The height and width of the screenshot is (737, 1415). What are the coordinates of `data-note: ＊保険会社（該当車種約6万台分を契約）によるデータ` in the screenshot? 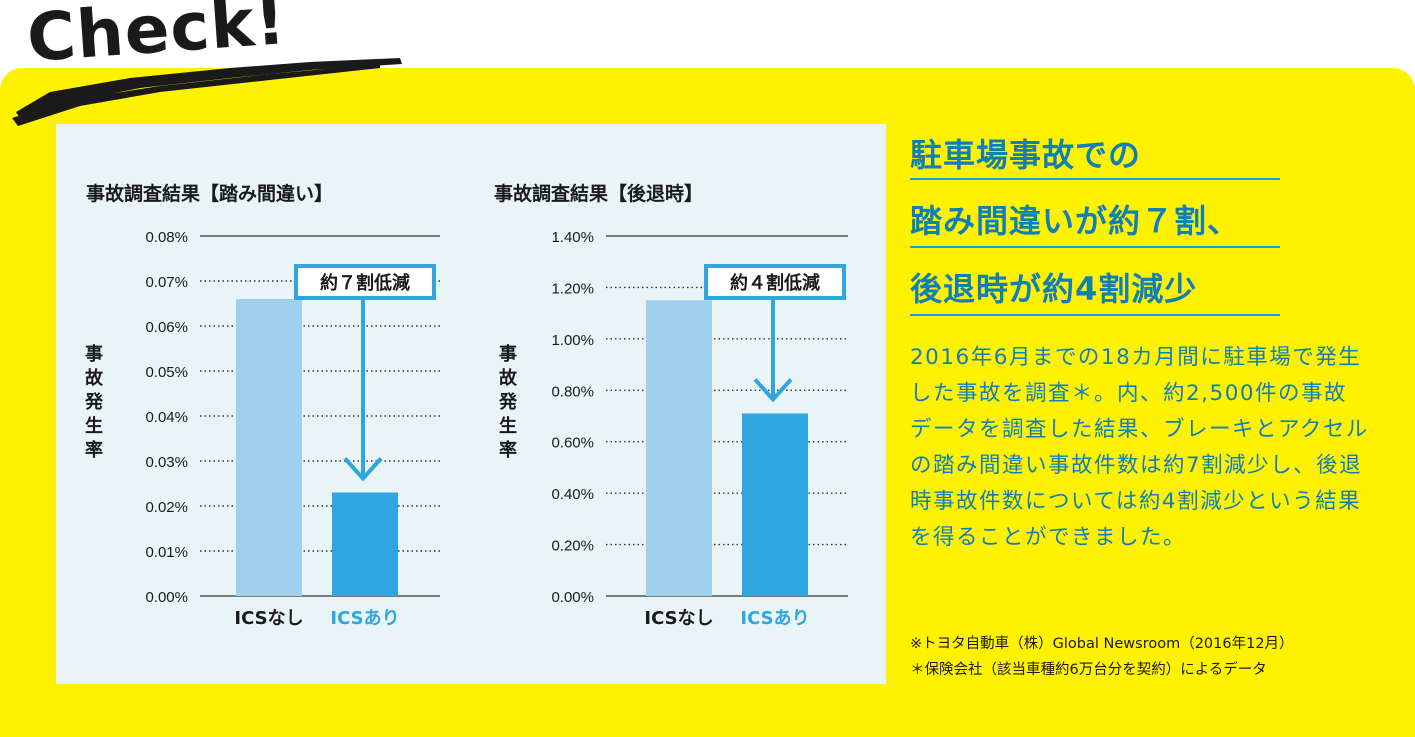 It's located at (1088, 670).